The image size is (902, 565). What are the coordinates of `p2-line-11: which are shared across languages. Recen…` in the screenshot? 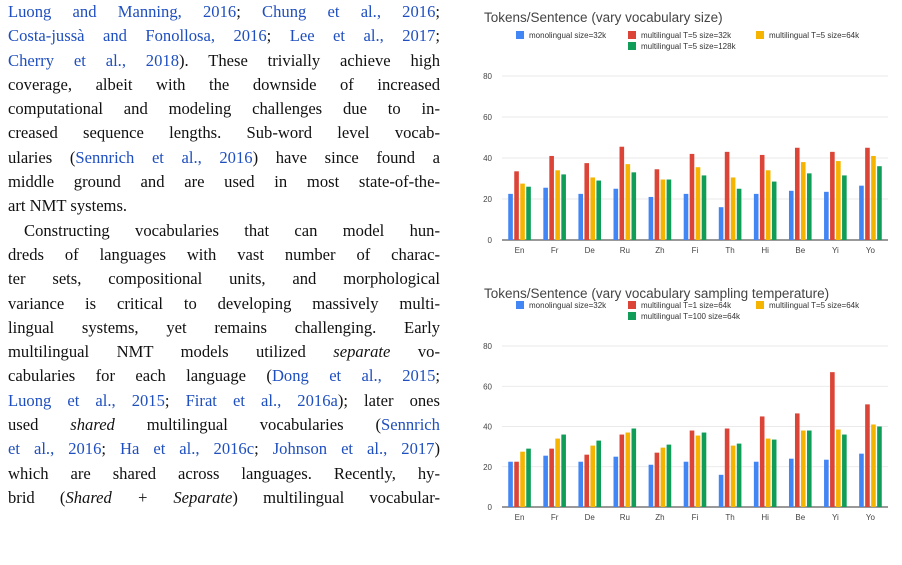 It's located at (224, 474).